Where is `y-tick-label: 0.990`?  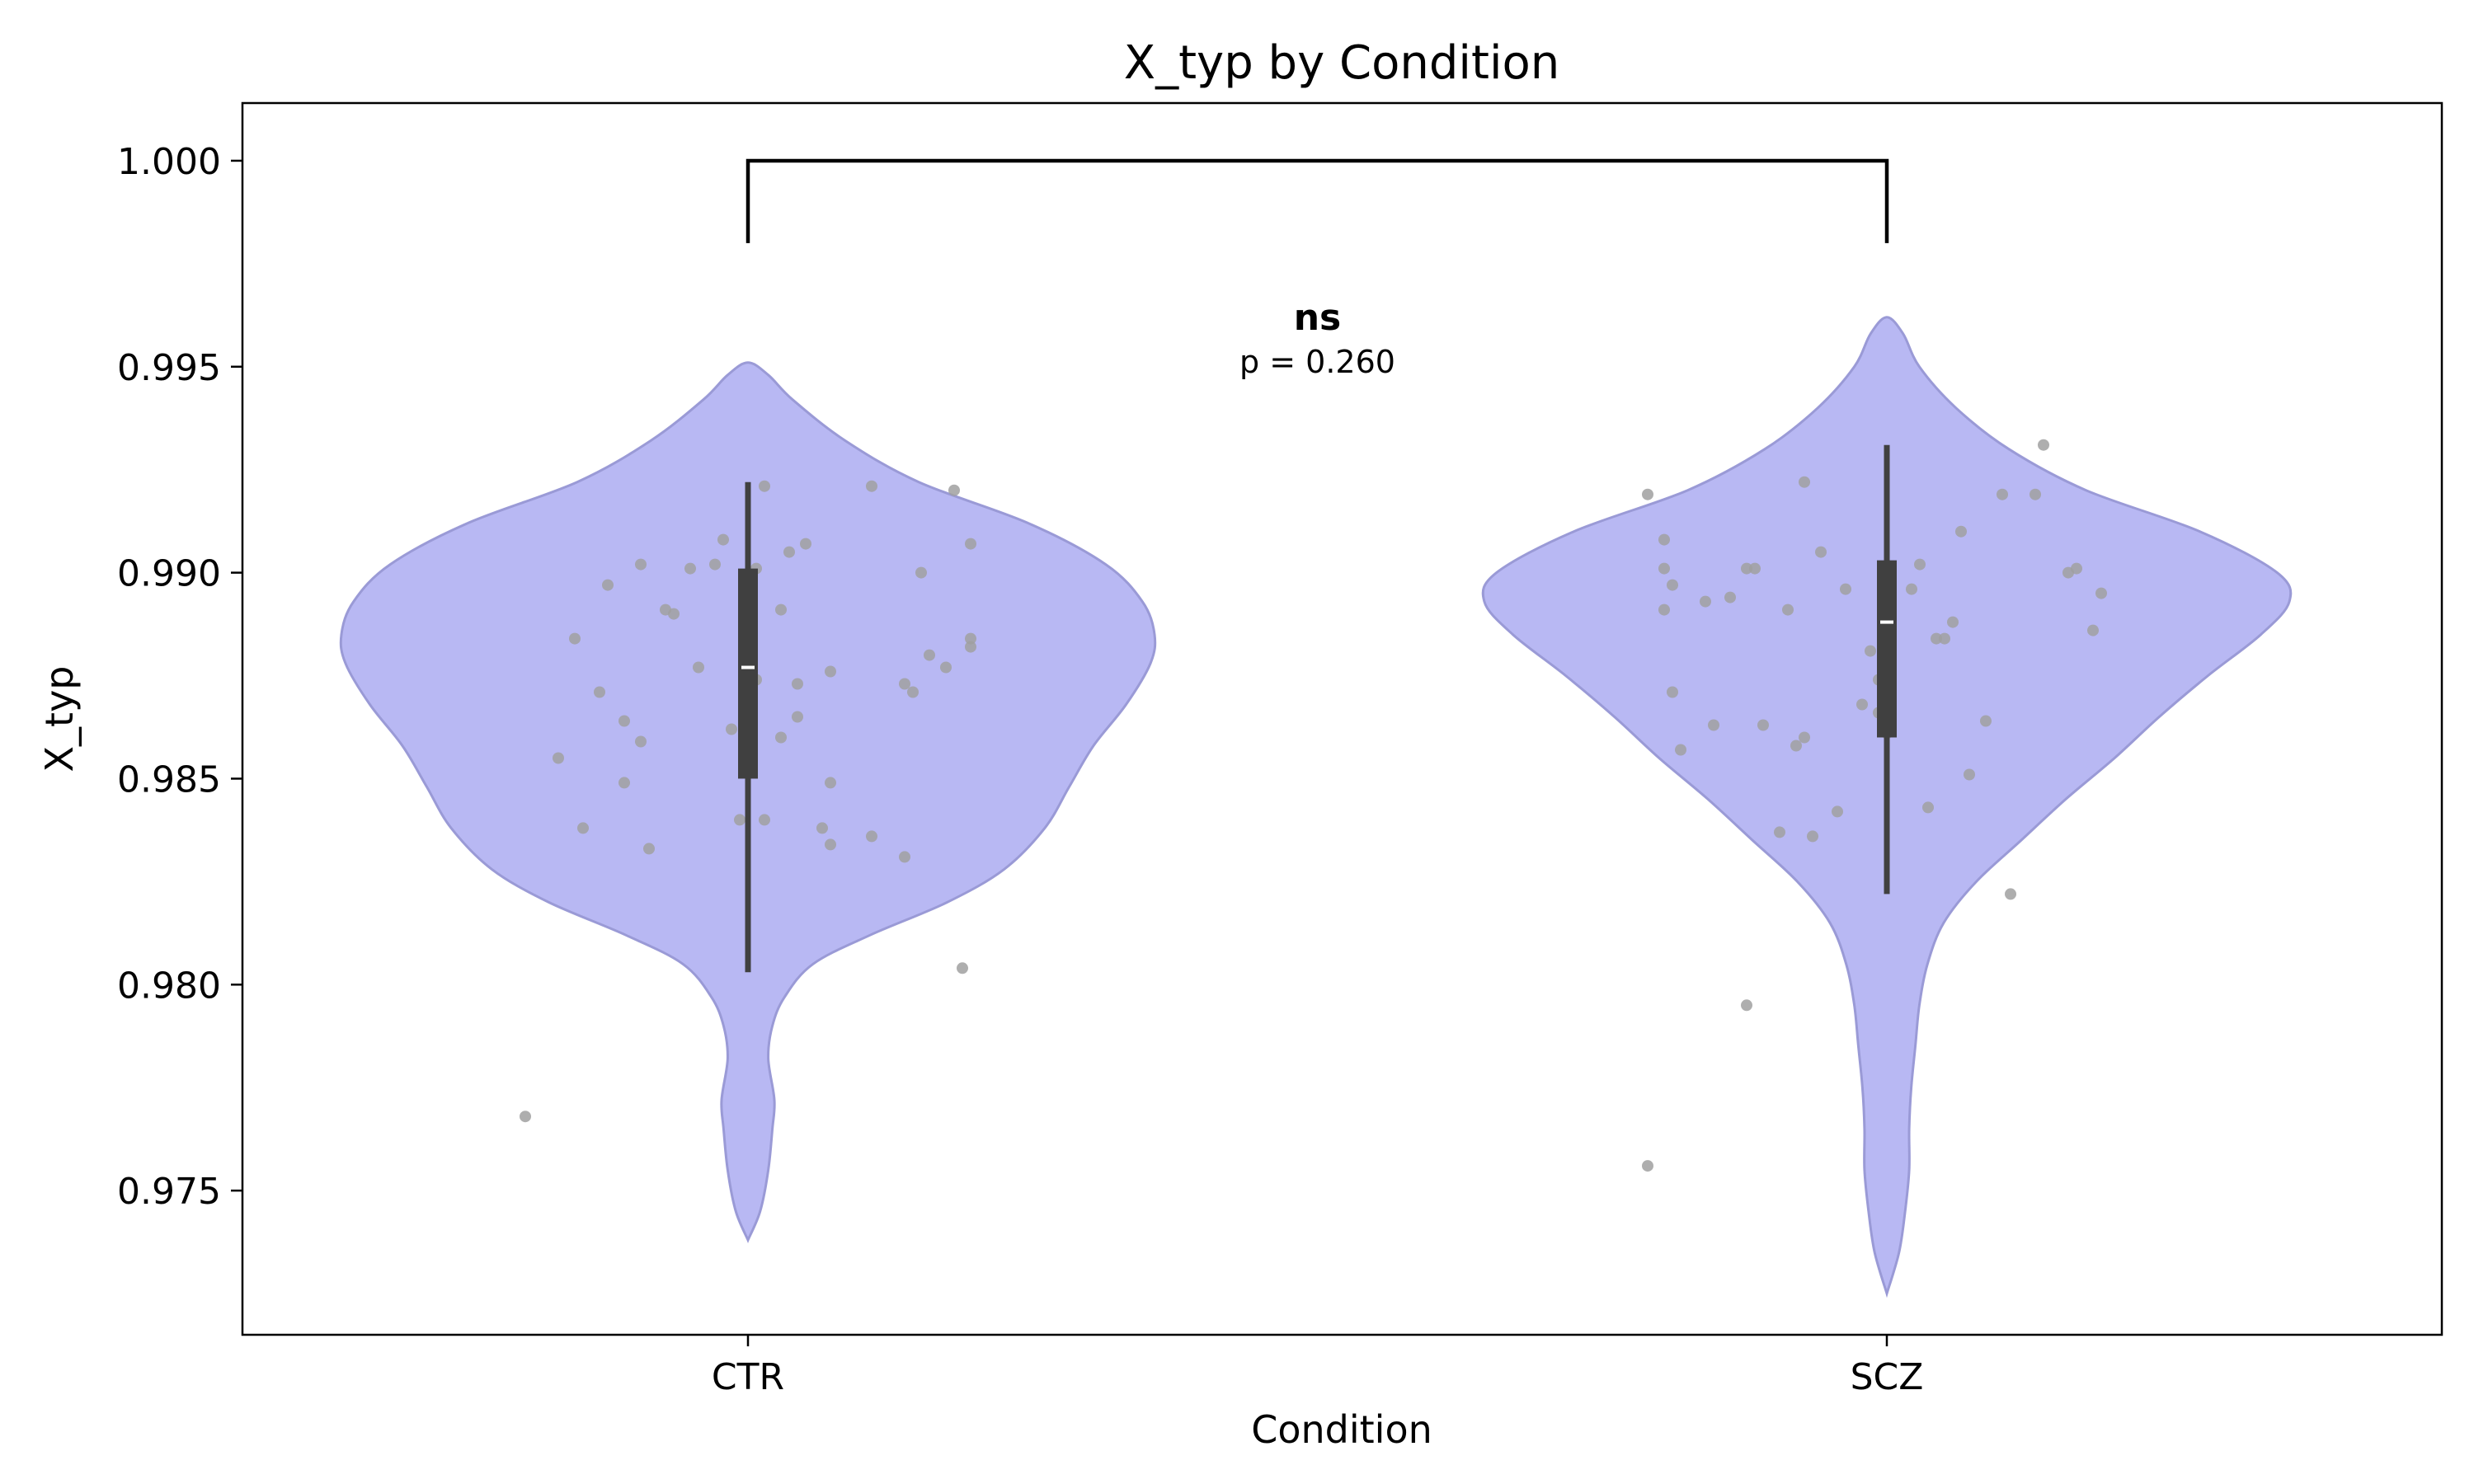
y-tick-label: 0.990 is located at coordinates (169, 574).